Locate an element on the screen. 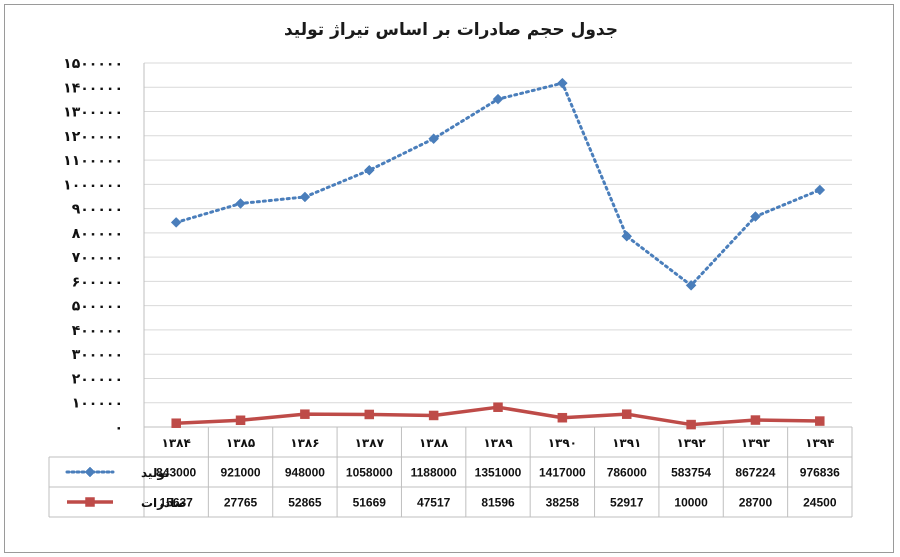  table-cell-value: 1058000 is located at coordinates (369, 473).